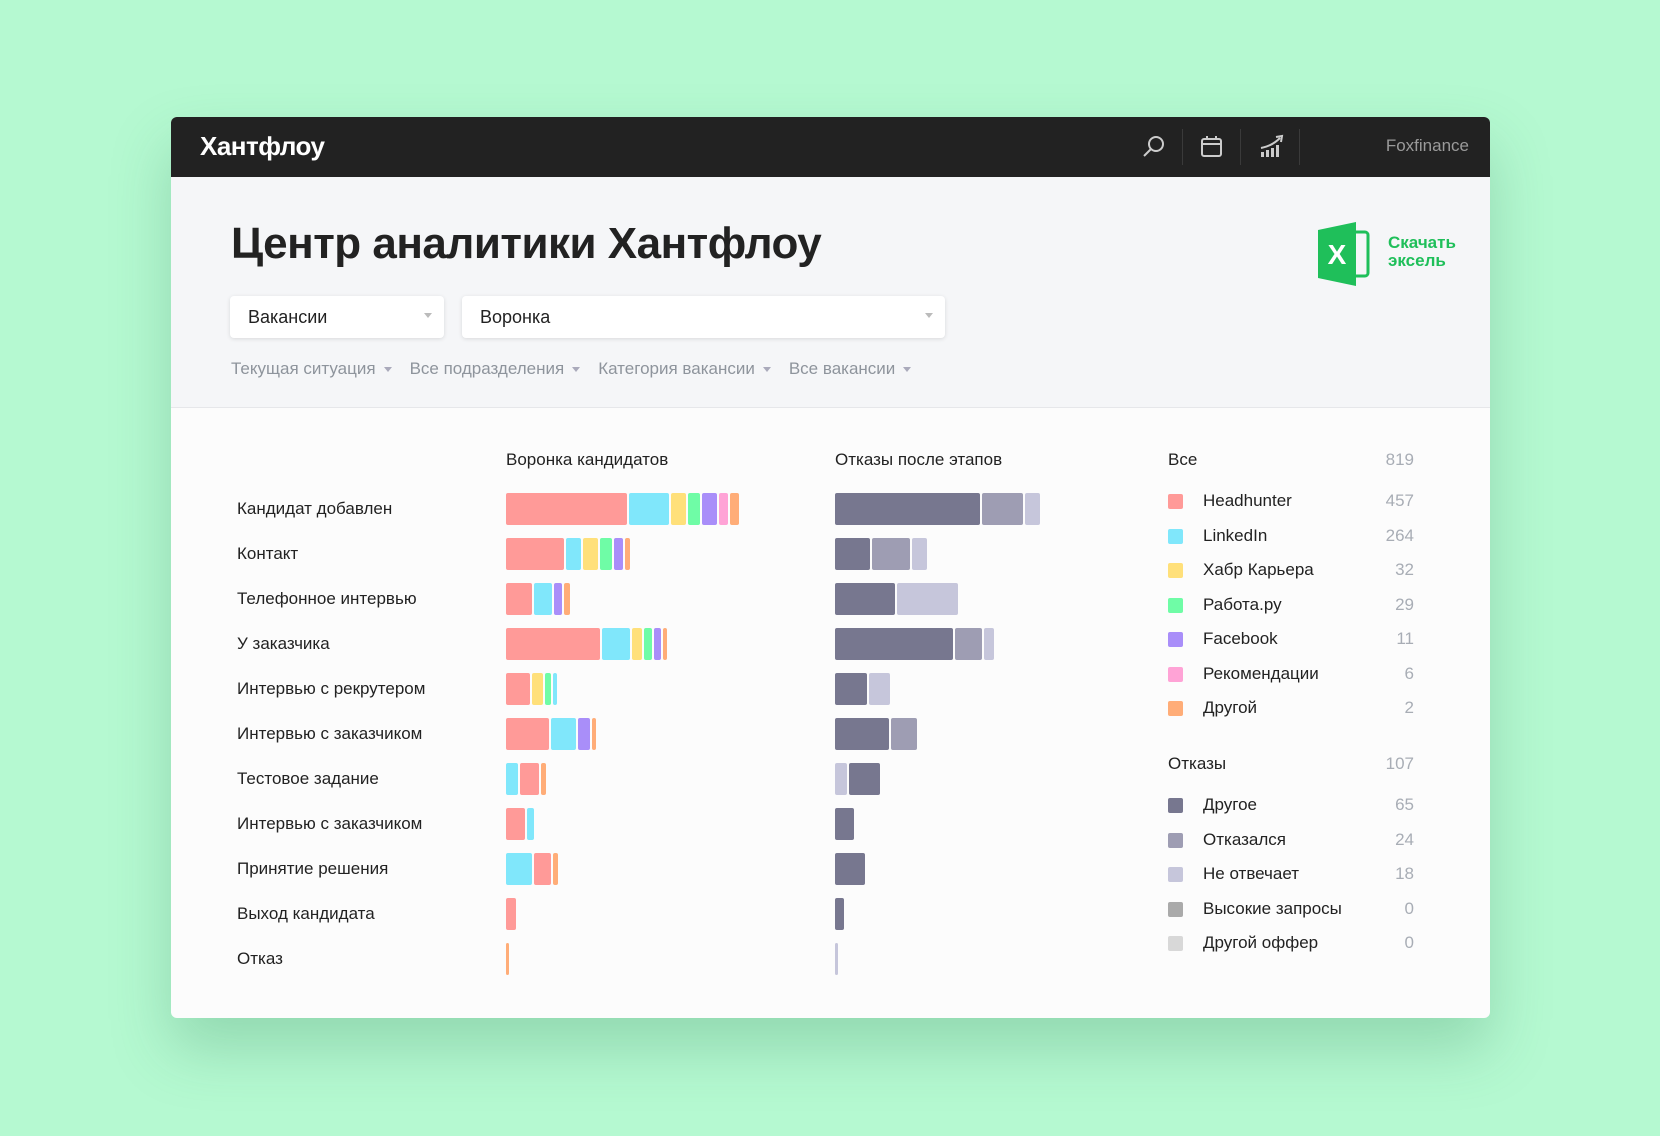 This screenshot has width=1660, height=1136. What do you see at coordinates (1235, 535) in the screenshot?
I see `legend-item-label: LinkedIn` at bounding box center [1235, 535].